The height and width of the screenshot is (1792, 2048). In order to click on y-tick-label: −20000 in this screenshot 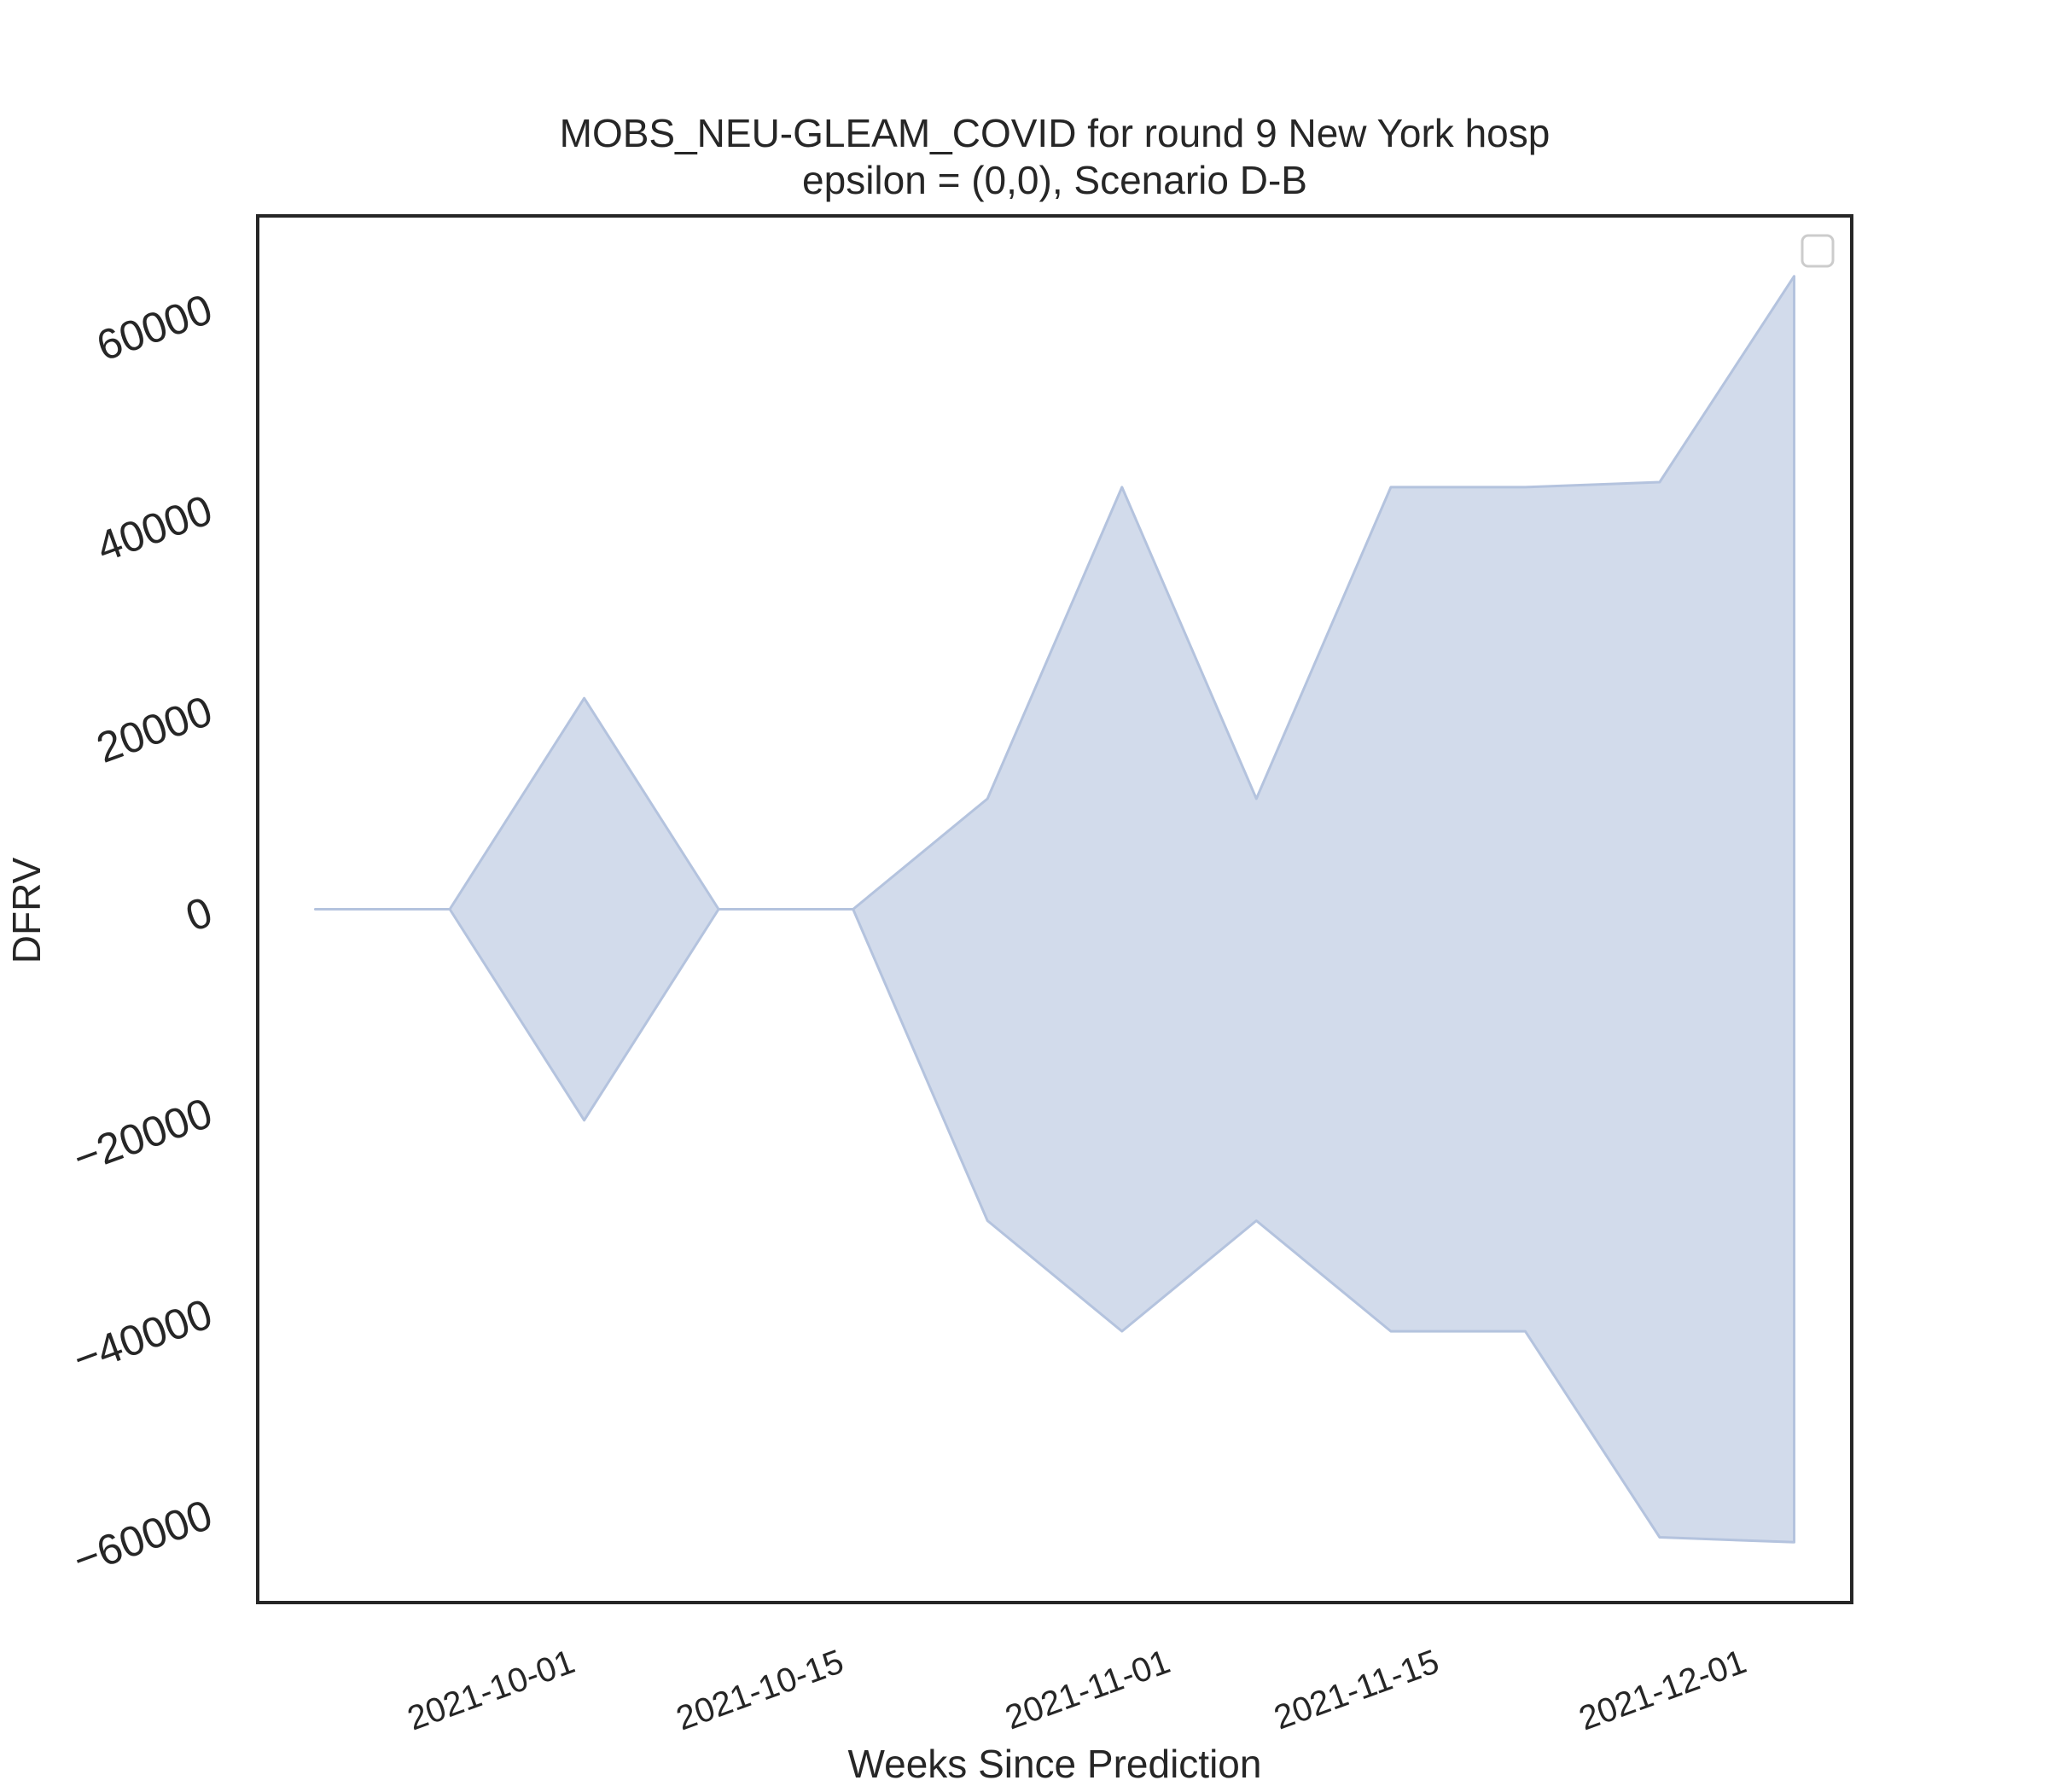, I will do `click(142, 1136)`.